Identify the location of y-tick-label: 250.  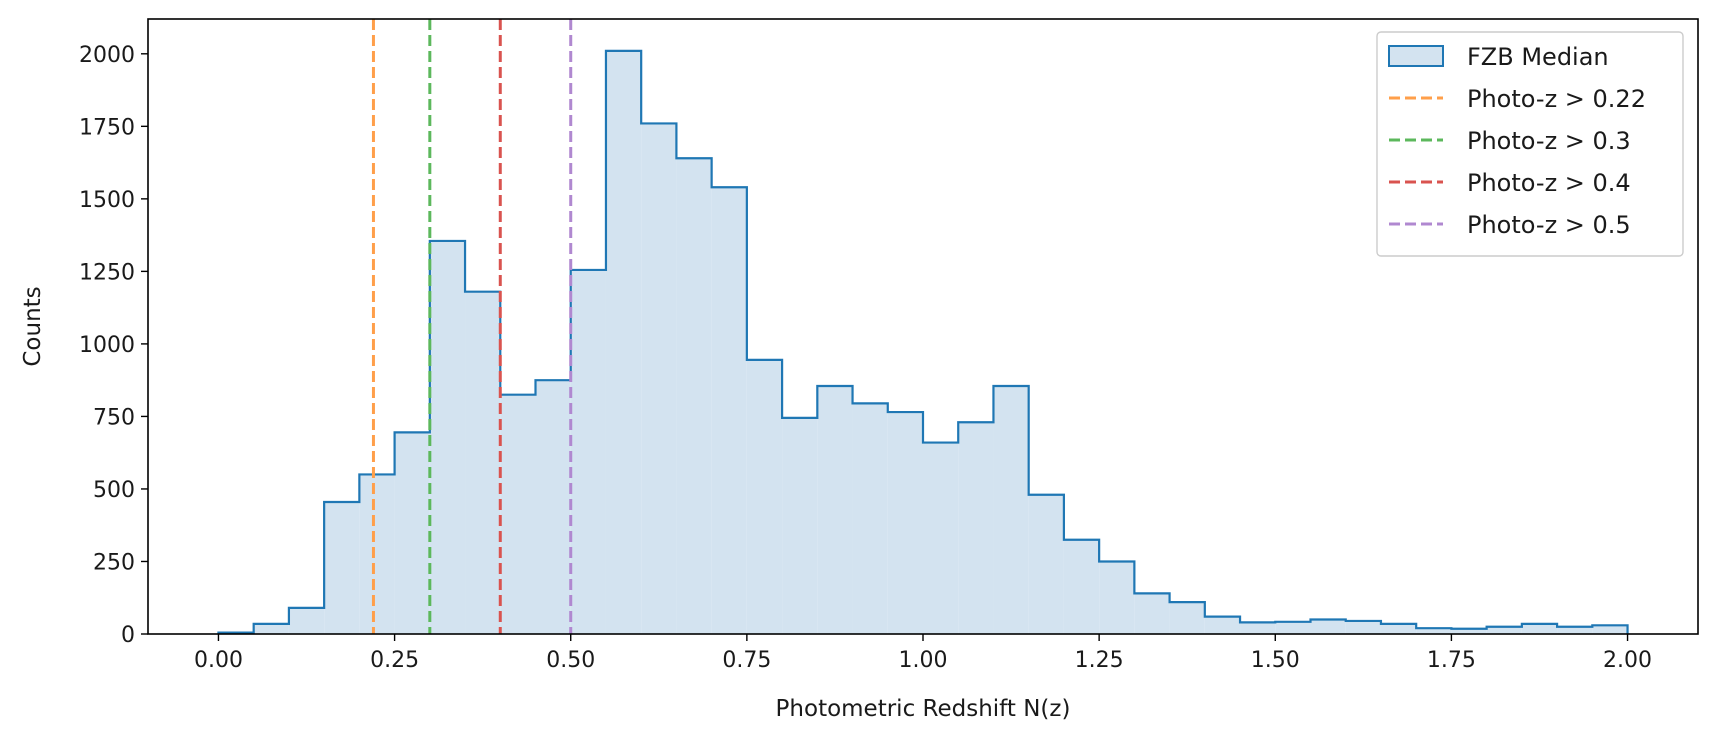
(114, 562).